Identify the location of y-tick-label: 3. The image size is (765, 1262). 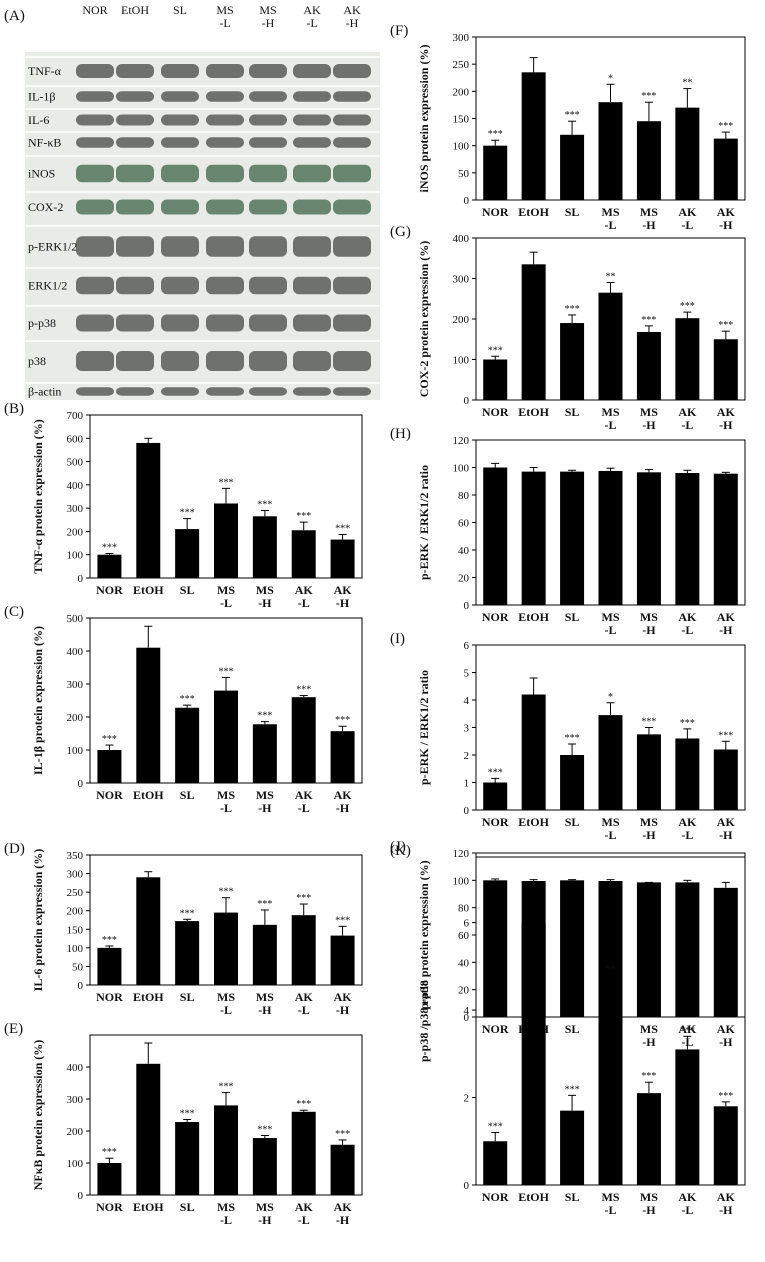
(467, 729).